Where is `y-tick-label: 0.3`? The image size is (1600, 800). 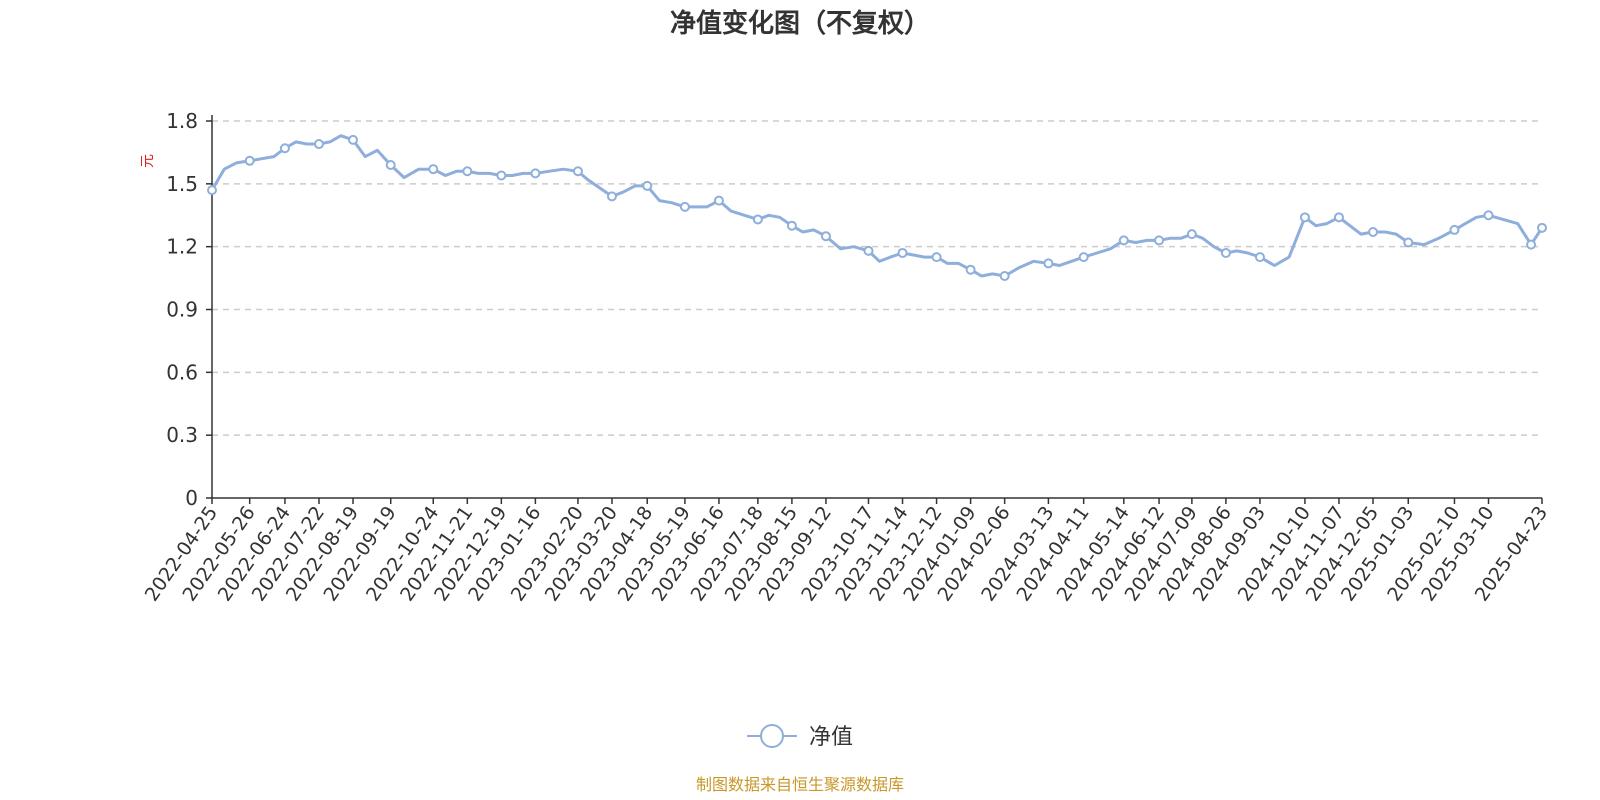
y-tick-label: 0.3 is located at coordinates (182, 435).